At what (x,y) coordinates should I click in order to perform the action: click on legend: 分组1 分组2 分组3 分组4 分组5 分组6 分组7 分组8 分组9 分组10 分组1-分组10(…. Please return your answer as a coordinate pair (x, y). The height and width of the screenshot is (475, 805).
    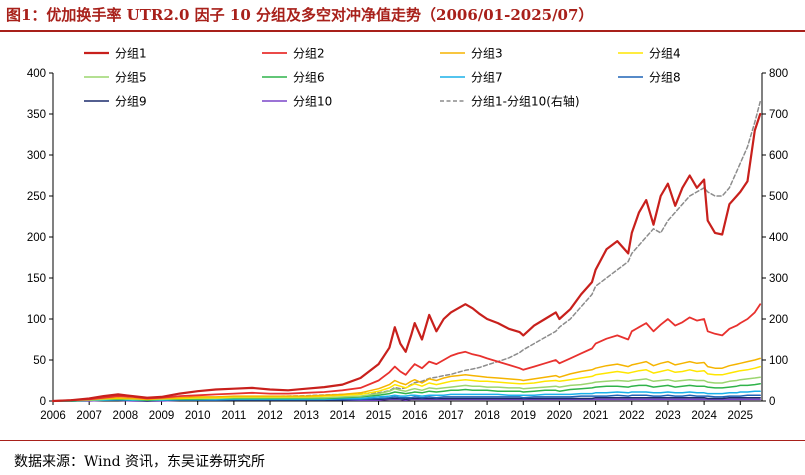
    Looking at the image, I should click on (382, 78).